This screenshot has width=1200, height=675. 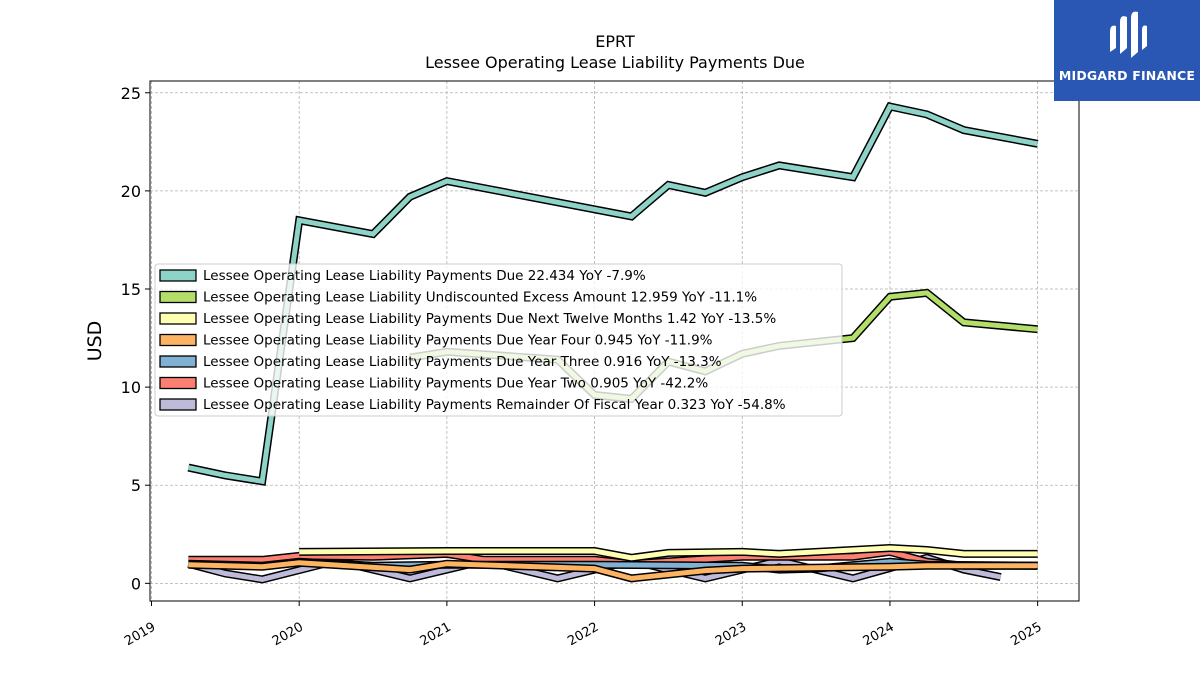 I want to click on y-tick-label: 15, so click(x=131, y=289).